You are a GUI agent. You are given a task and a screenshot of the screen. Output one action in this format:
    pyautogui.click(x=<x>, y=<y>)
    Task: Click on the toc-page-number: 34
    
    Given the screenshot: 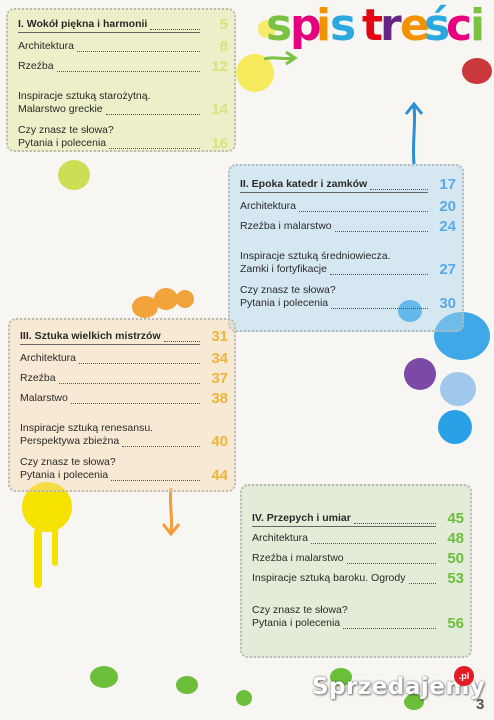 What is the action you would take?
    pyautogui.click(x=219, y=358)
    